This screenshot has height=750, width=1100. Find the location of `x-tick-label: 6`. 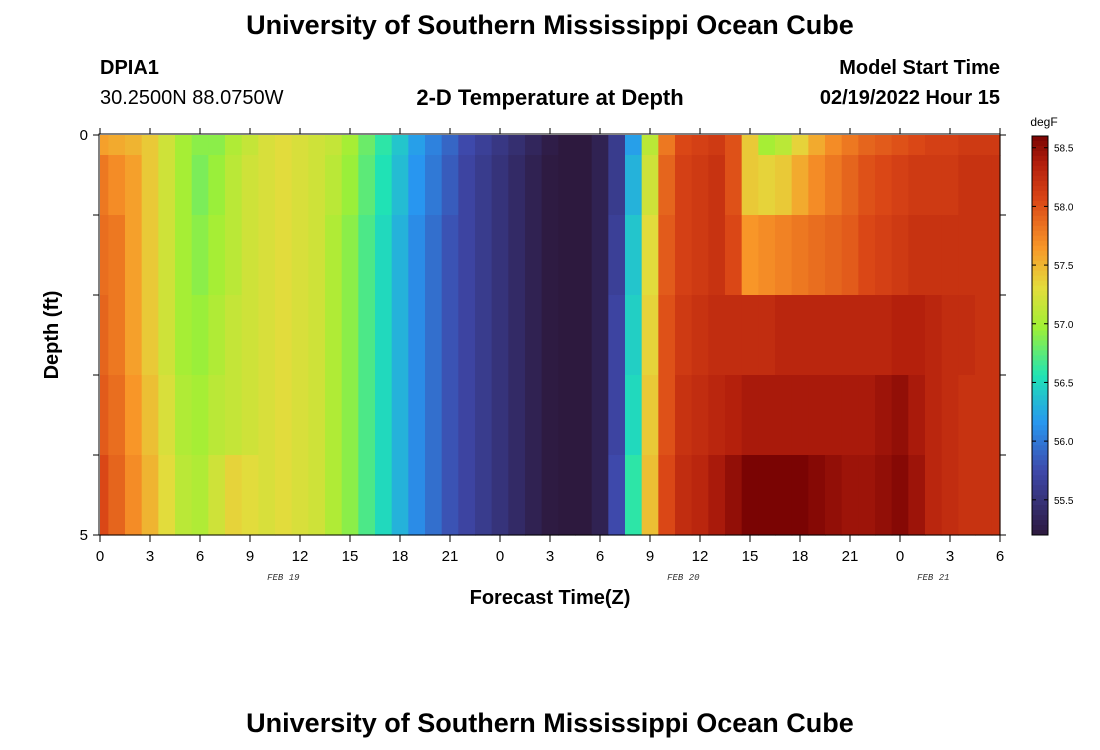

x-tick-label: 6 is located at coordinates (200, 556).